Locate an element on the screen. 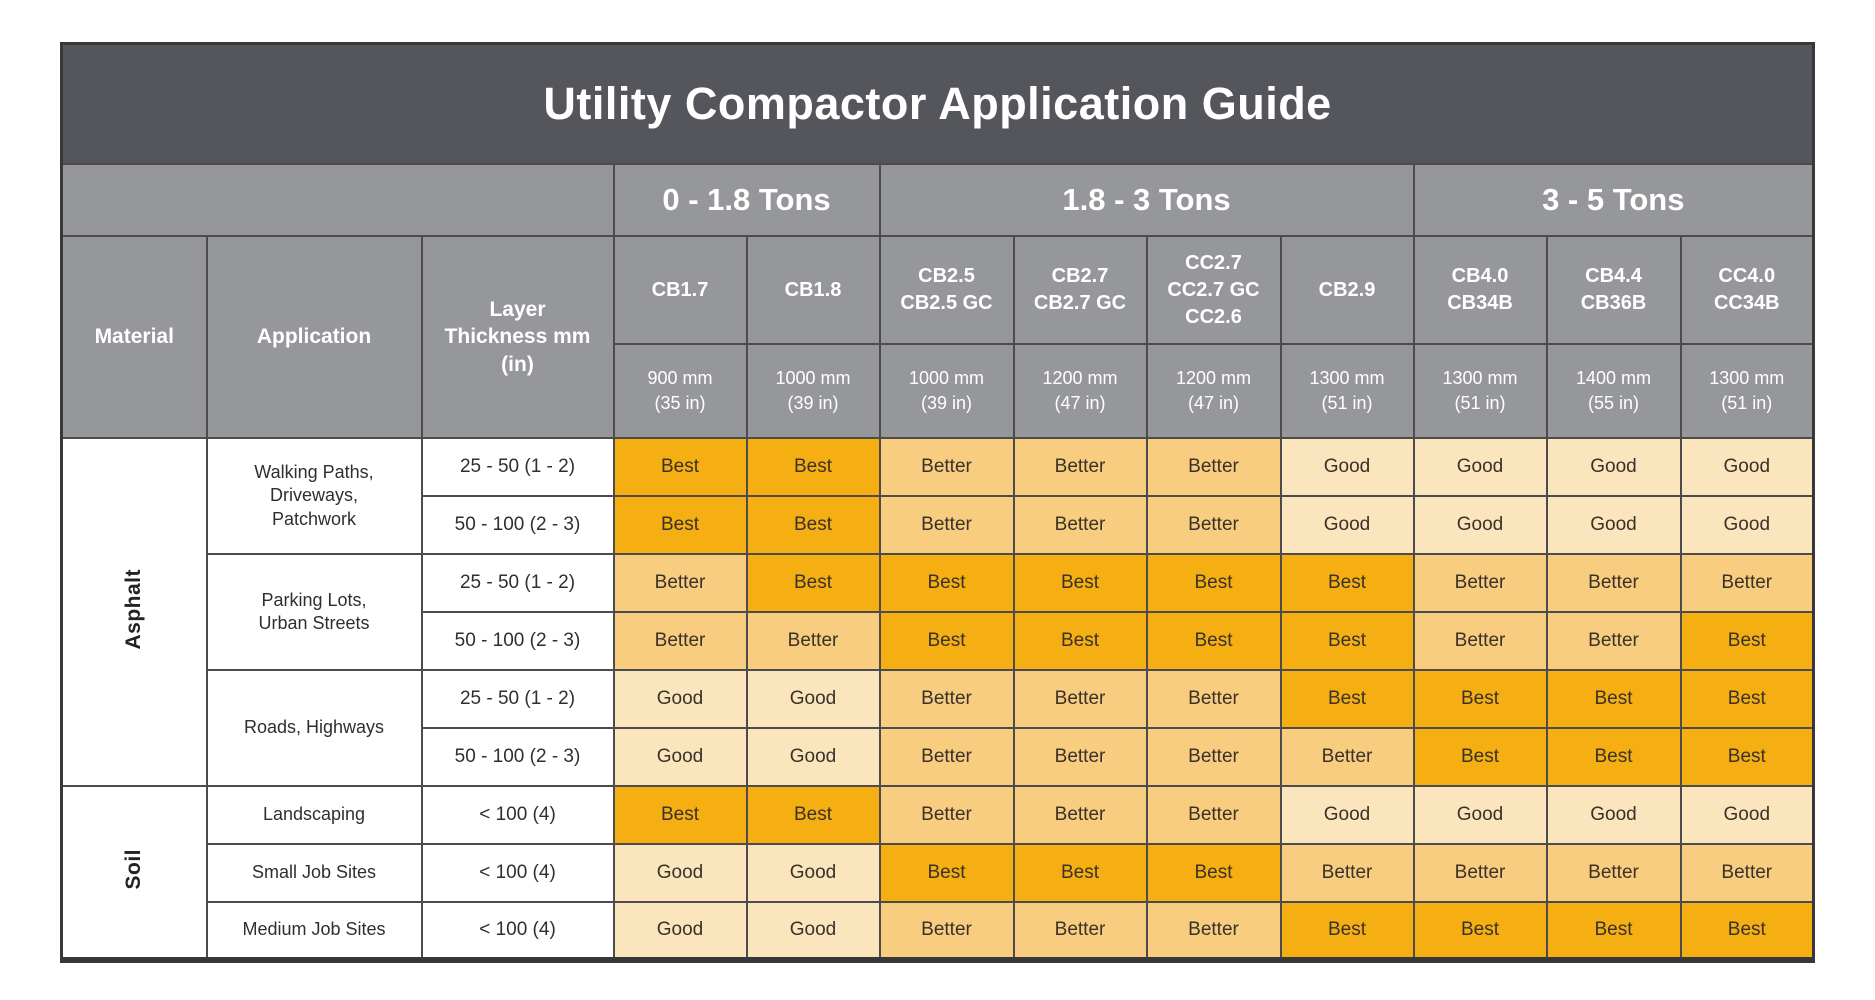 This screenshot has width=1875, height=1000. weight-class-header: 1.8 - 3 Tons is located at coordinates (1146, 200).